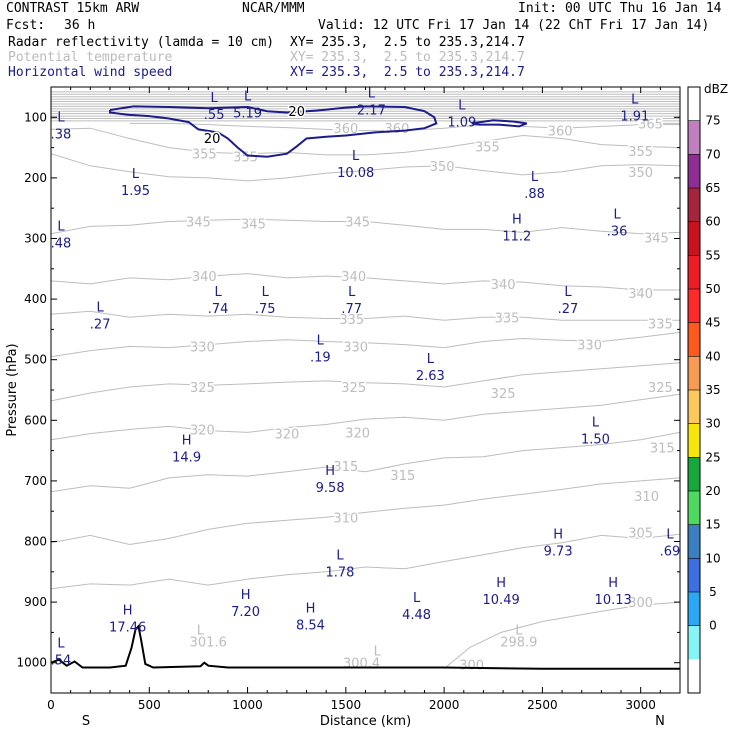 The height and width of the screenshot is (740, 740). Describe the element at coordinates (712, 323) in the screenshot. I see `colorbar-label: 45` at that location.